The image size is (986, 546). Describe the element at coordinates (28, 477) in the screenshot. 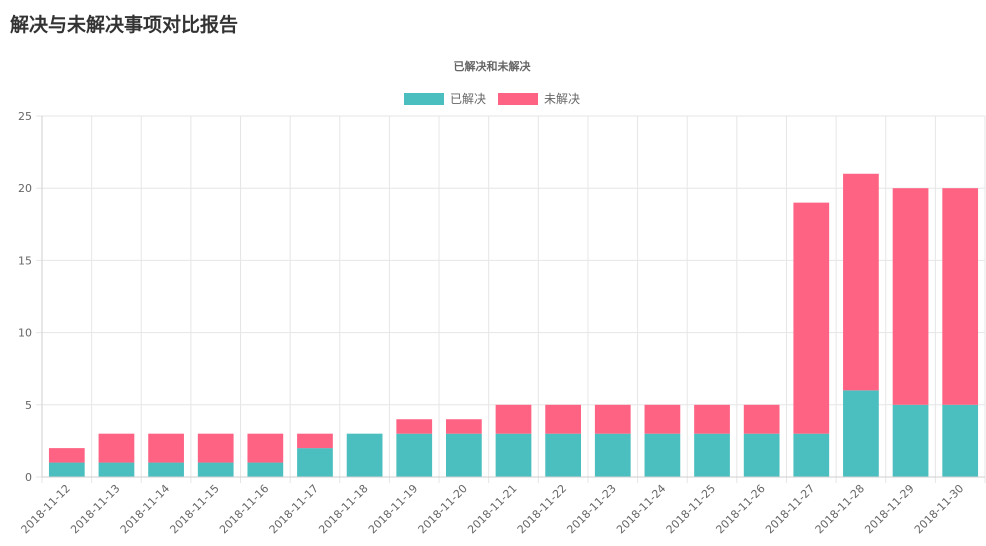

I see `y-tick-label: 0` at that location.